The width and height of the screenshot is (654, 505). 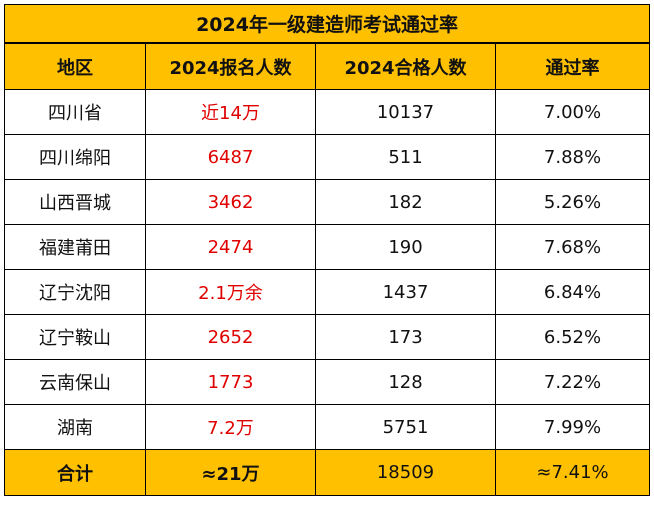 I want to click on table-row: 辽宁鞍山 2652 173 6.52%, so click(x=327, y=337).